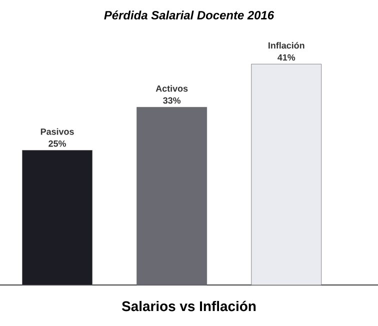 The width and height of the screenshot is (378, 326). Describe the element at coordinates (57, 131) in the screenshot. I see `x-tick-label: Pasivos` at that location.